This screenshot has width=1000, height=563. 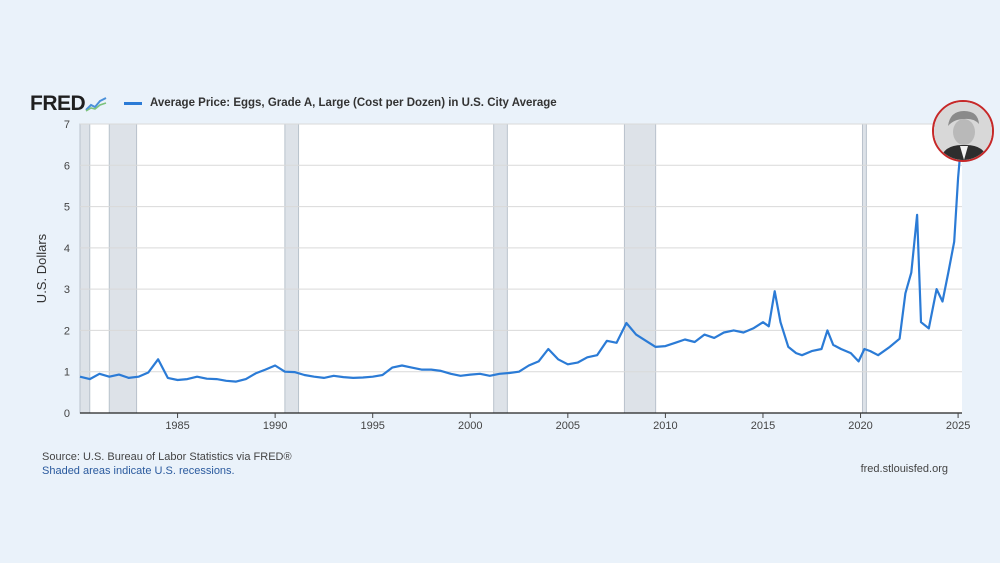 I want to click on y-tick-label-7: 7, so click(x=67, y=125).